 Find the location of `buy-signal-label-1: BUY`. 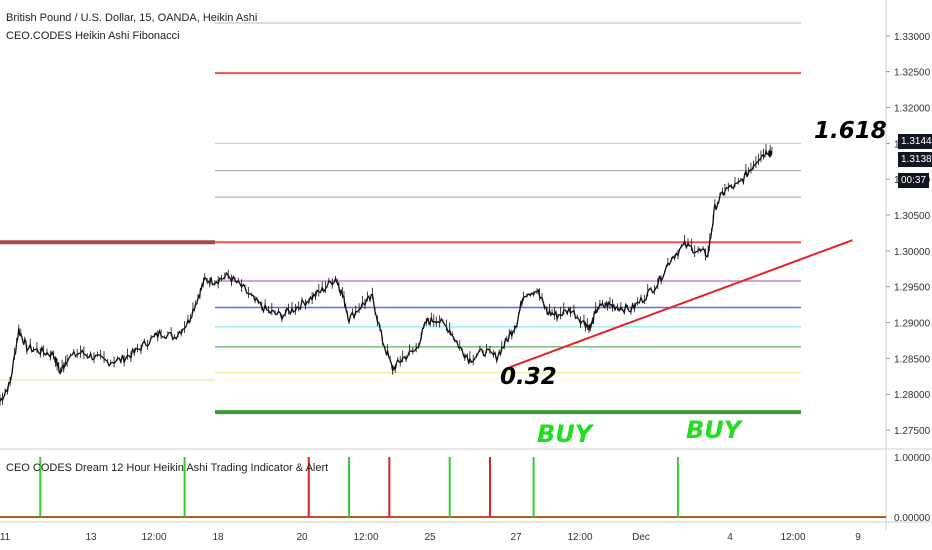

buy-signal-label-1: BUY is located at coordinates (565, 434).